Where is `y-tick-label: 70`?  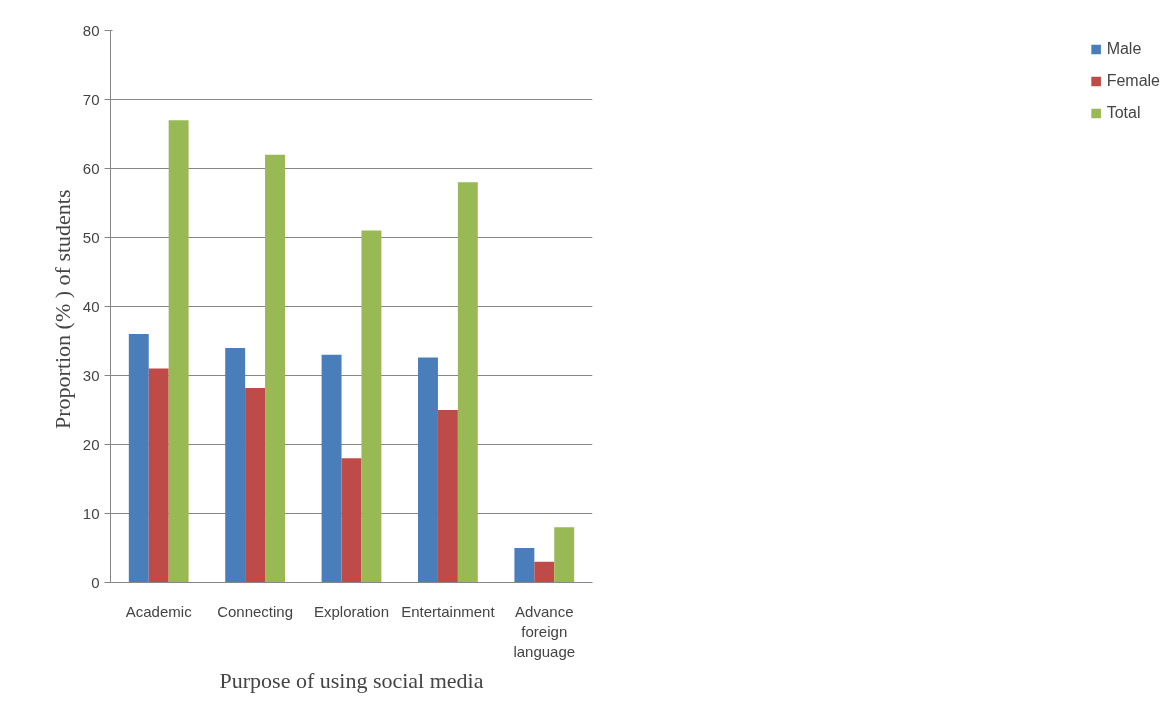 y-tick-label: 70 is located at coordinates (91, 99).